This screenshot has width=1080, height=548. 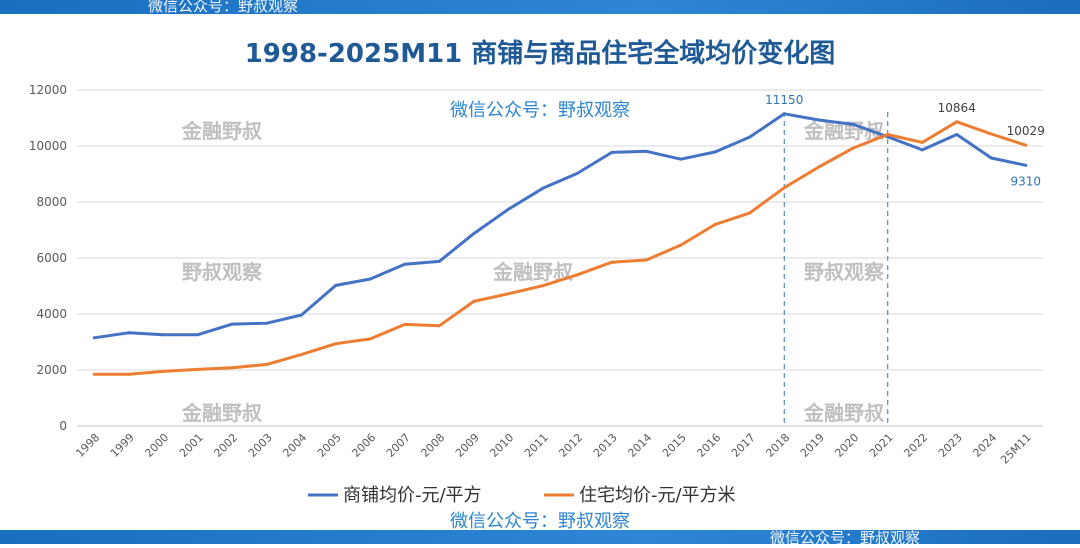 What do you see at coordinates (398, 445) in the screenshot?
I see `x-tick-label: 2007` at bounding box center [398, 445].